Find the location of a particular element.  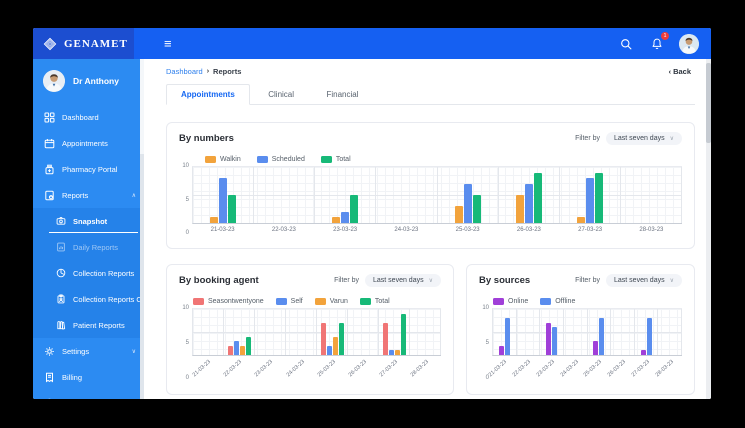

legend-label: Online is located at coordinates (518, 301).